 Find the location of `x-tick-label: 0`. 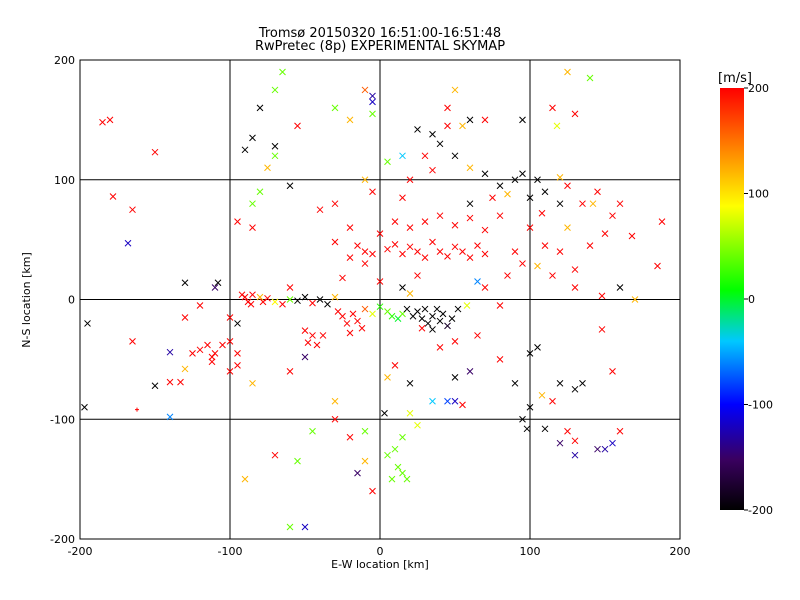

x-tick-label: 0 is located at coordinates (380, 551).